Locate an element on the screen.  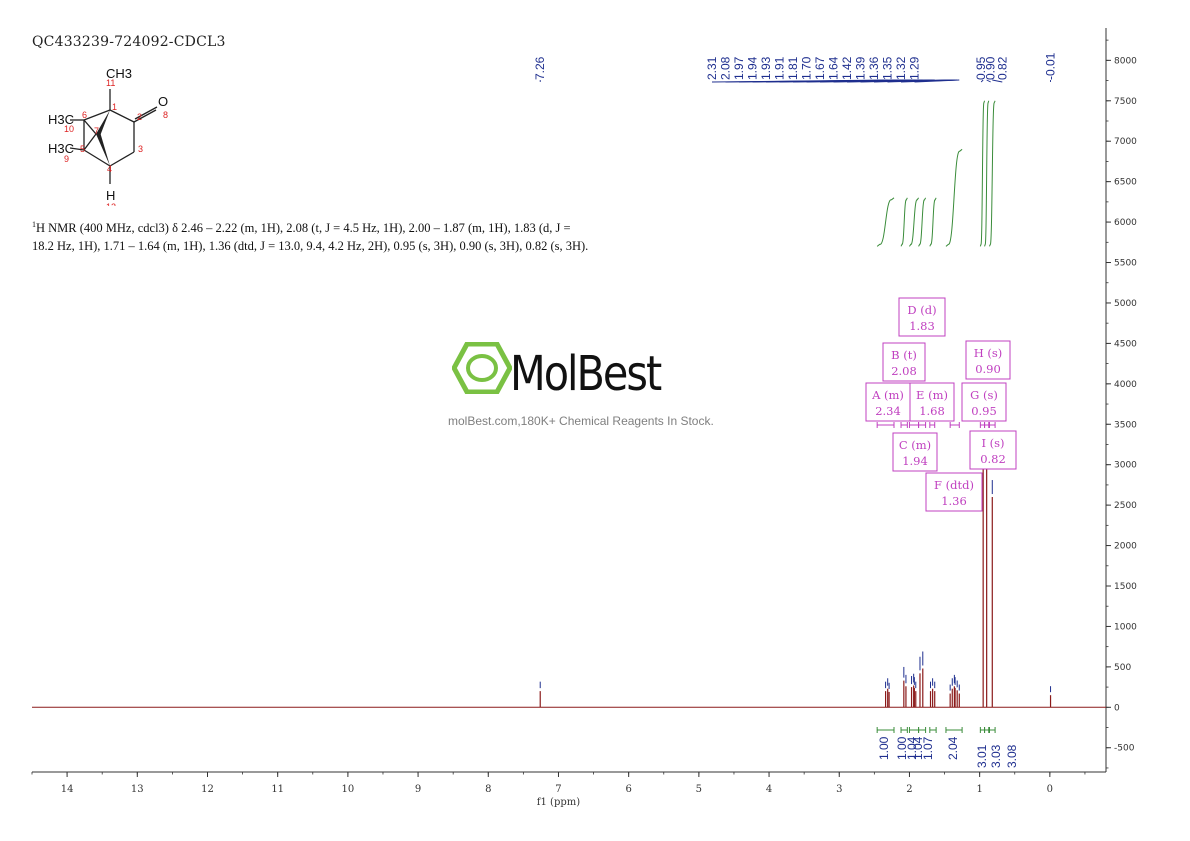
peak-label: 1.91 is located at coordinates (780, 68).